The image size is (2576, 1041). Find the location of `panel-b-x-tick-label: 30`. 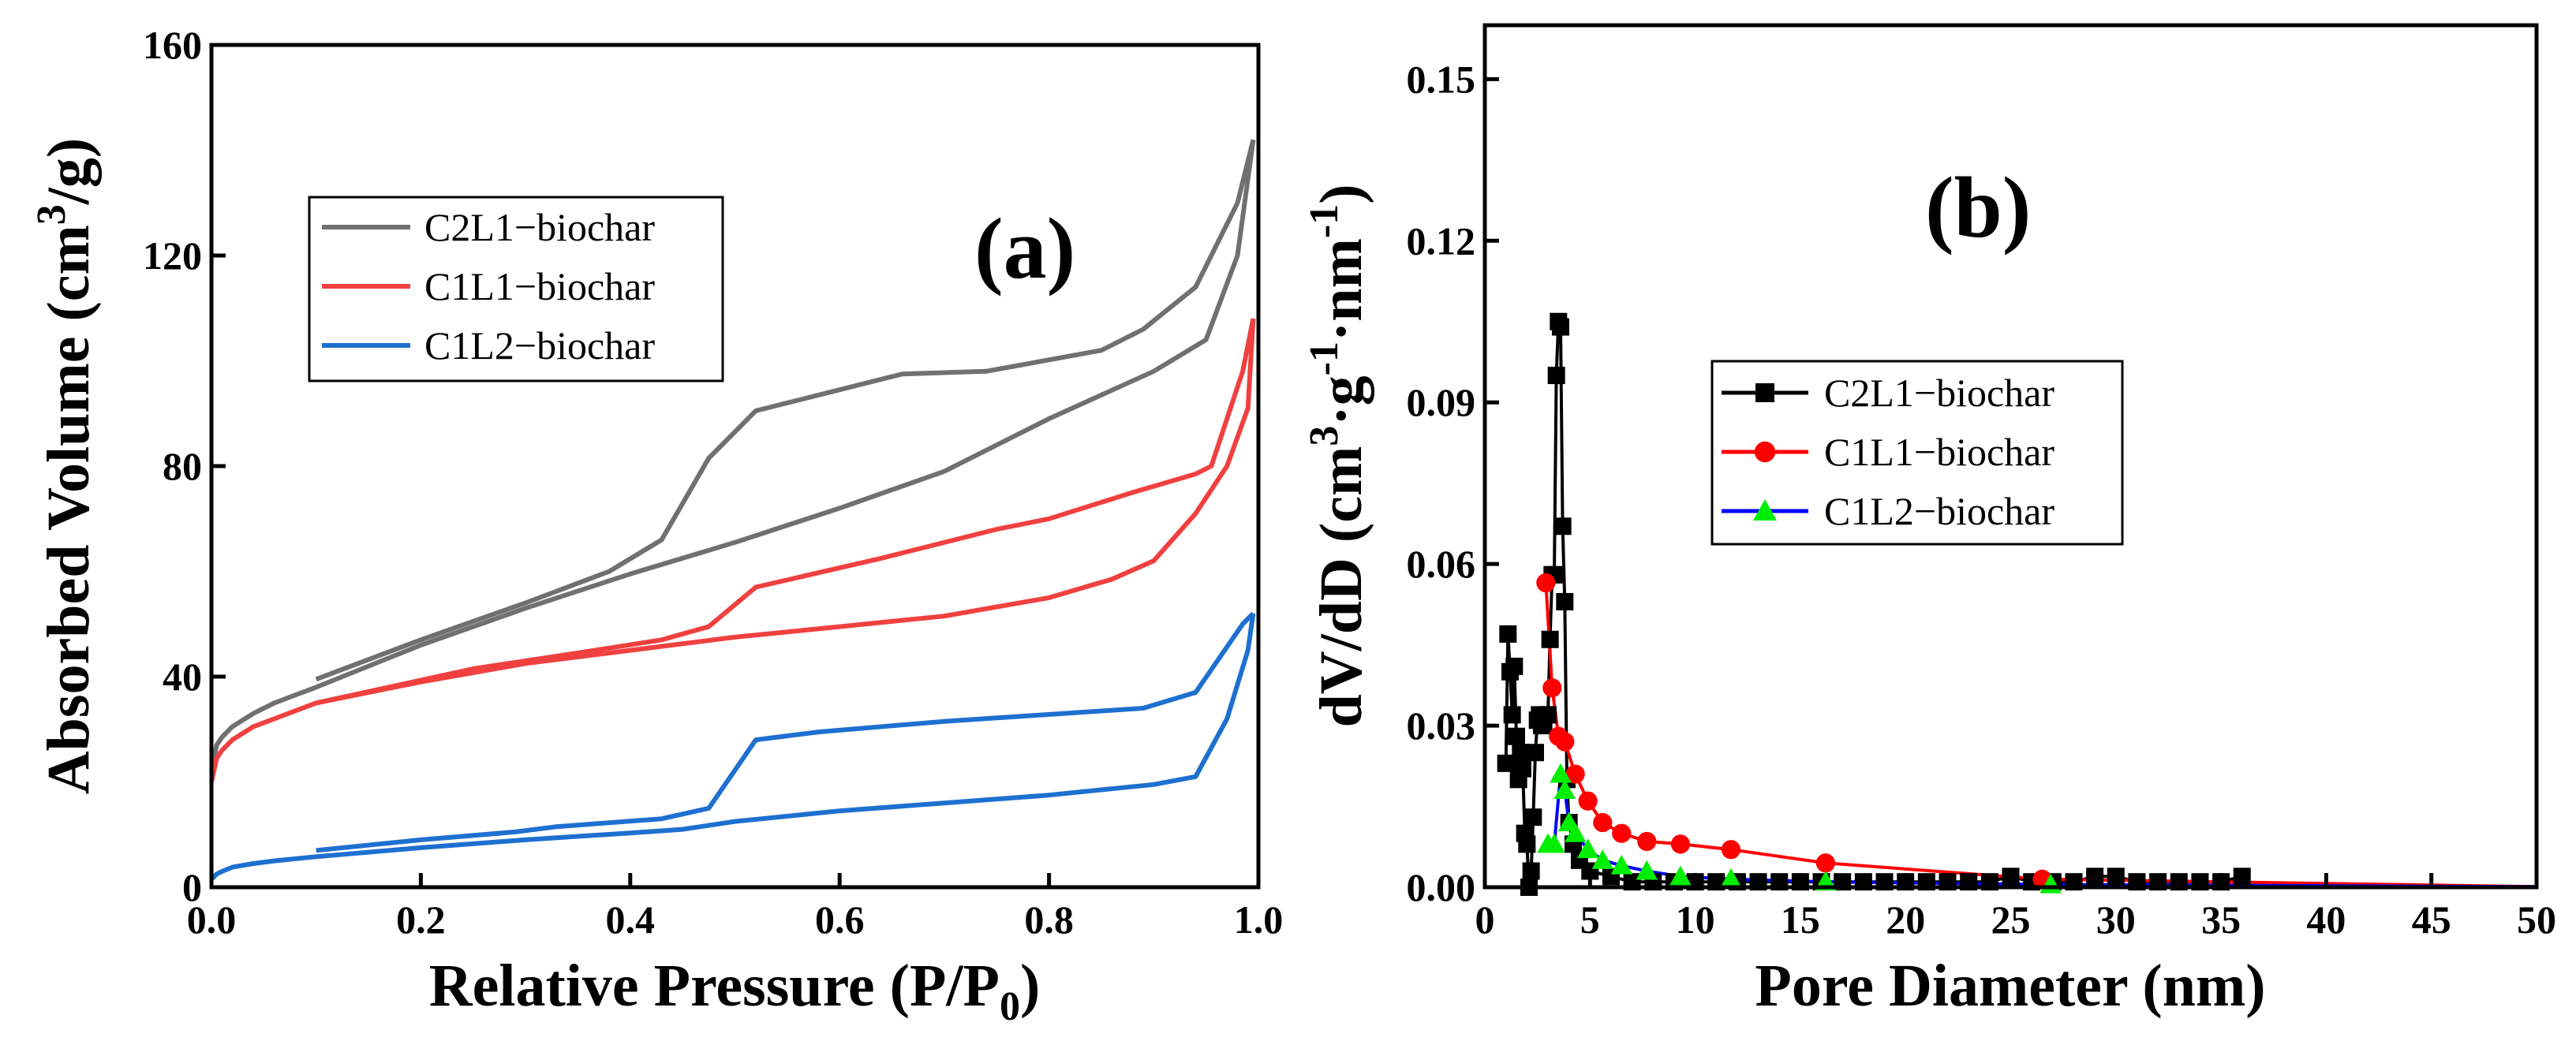

panel-b-x-tick-label: 30 is located at coordinates (2116, 920).